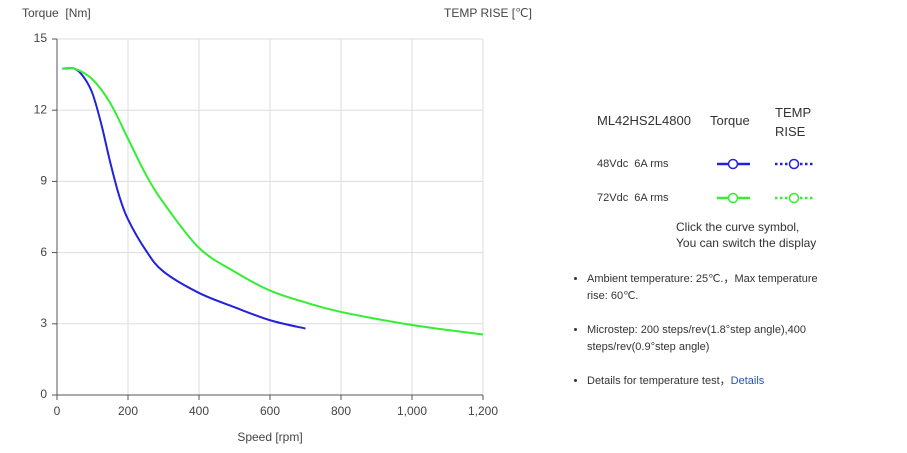 The width and height of the screenshot is (907, 453). What do you see at coordinates (56, 13) in the screenshot?
I see `y-axis-title: Torque [Nm]` at bounding box center [56, 13].